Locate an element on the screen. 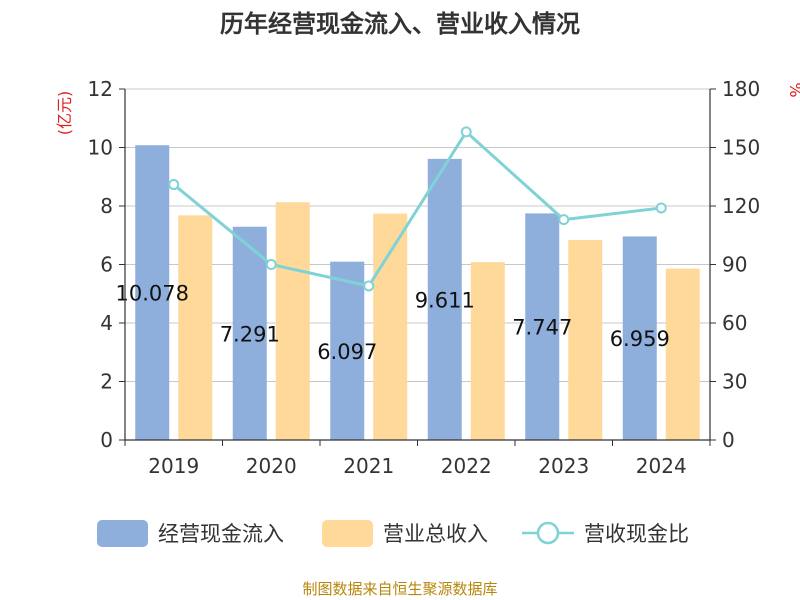 The height and width of the screenshot is (600, 800). data-label-2020: 7.291 is located at coordinates (250, 334).